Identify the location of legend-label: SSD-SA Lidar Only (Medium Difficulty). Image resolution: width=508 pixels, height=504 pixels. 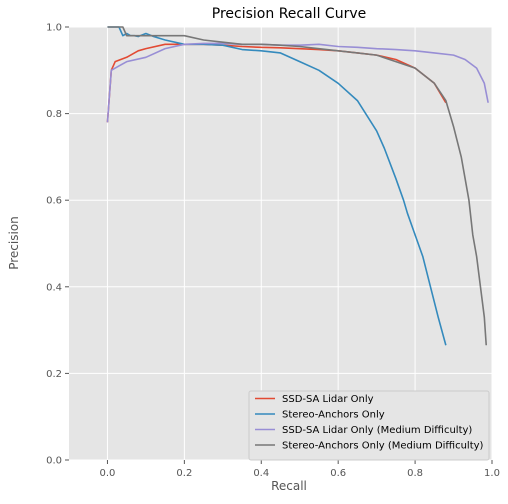
(377, 430).